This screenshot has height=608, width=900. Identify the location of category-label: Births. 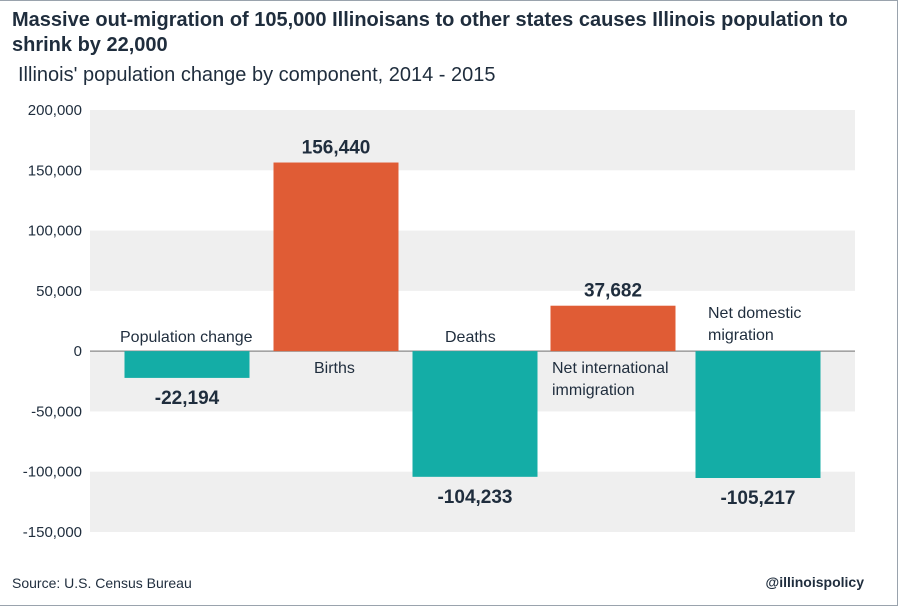
(334, 368).